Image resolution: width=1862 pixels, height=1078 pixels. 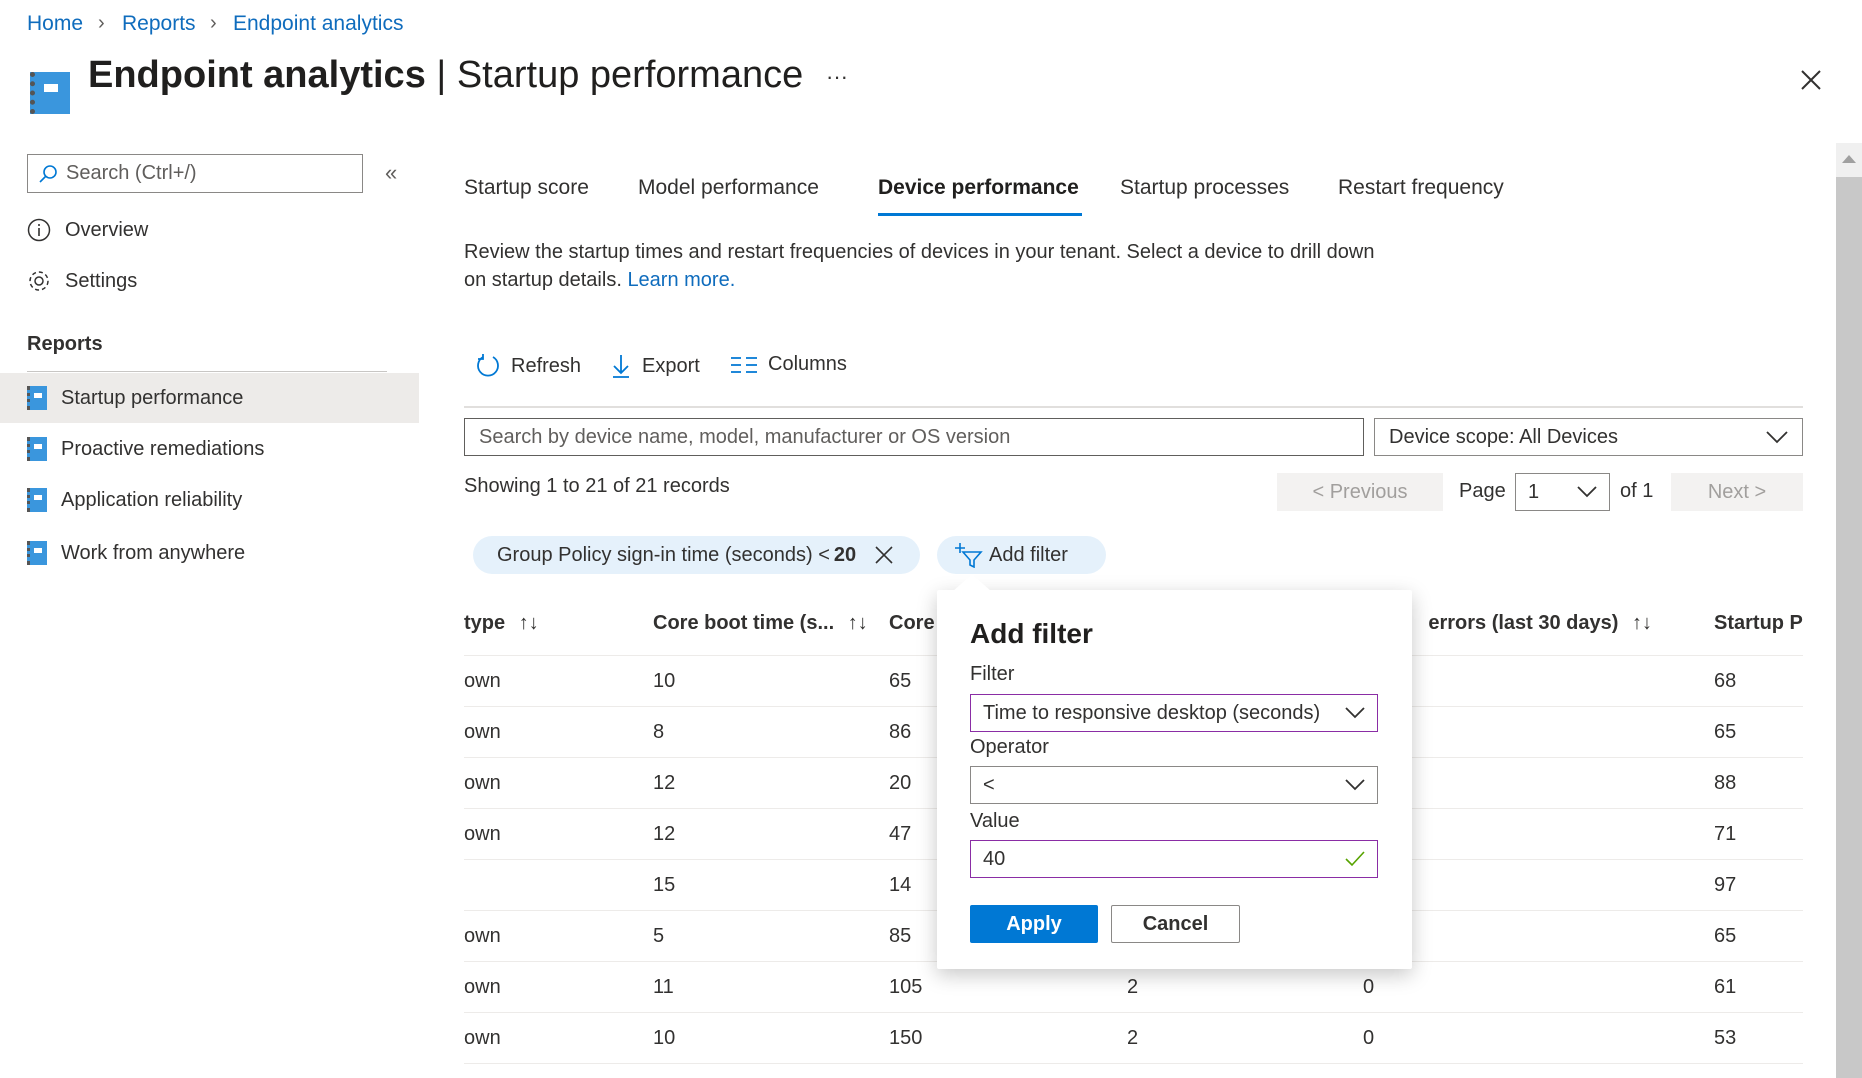 What do you see at coordinates (1174, 859) in the screenshot?
I see `value-input: 40` at bounding box center [1174, 859].